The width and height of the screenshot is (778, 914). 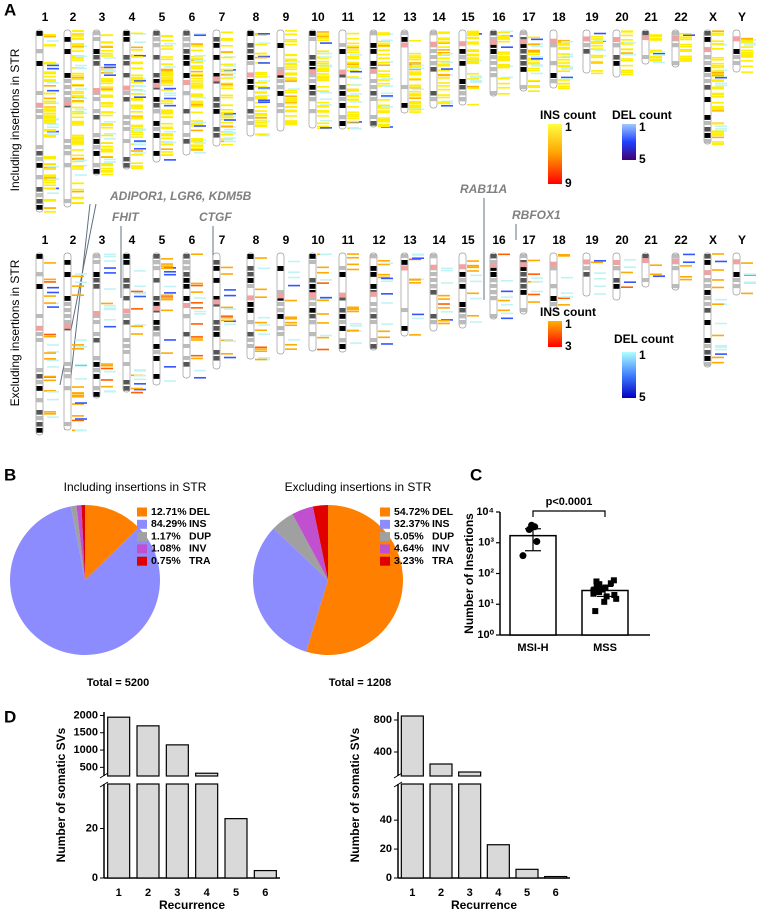 What do you see at coordinates (441, 549) in the screenshot?
I see `legend-label: INV` at bounding box center [441, 549].